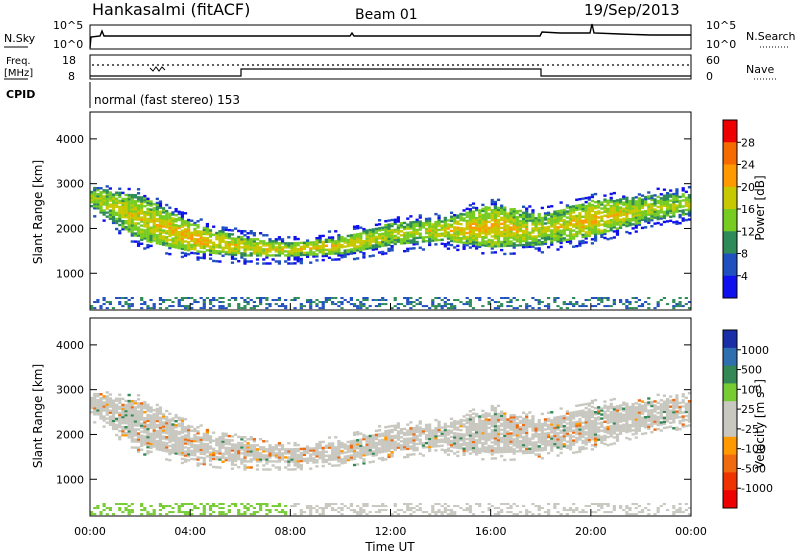 This screenshot has height=554, width=800. What do you see at coordinates (721, 25) in the screenshot?
I see `nsearch-tick-high: 10^5` at bounding box center [721, 25].